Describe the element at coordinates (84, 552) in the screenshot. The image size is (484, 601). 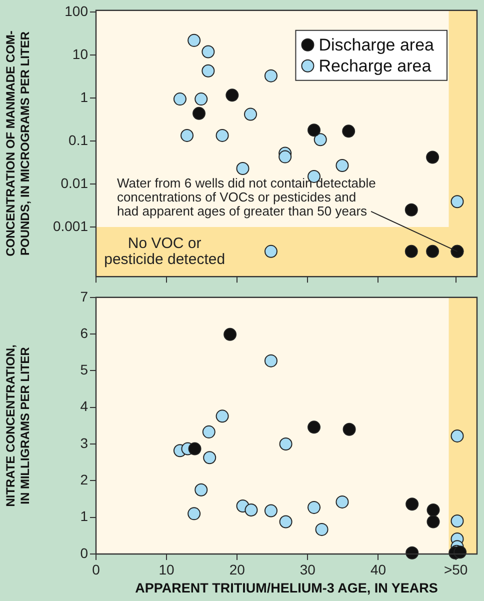
I see `y-tick-label: 0` at that location.